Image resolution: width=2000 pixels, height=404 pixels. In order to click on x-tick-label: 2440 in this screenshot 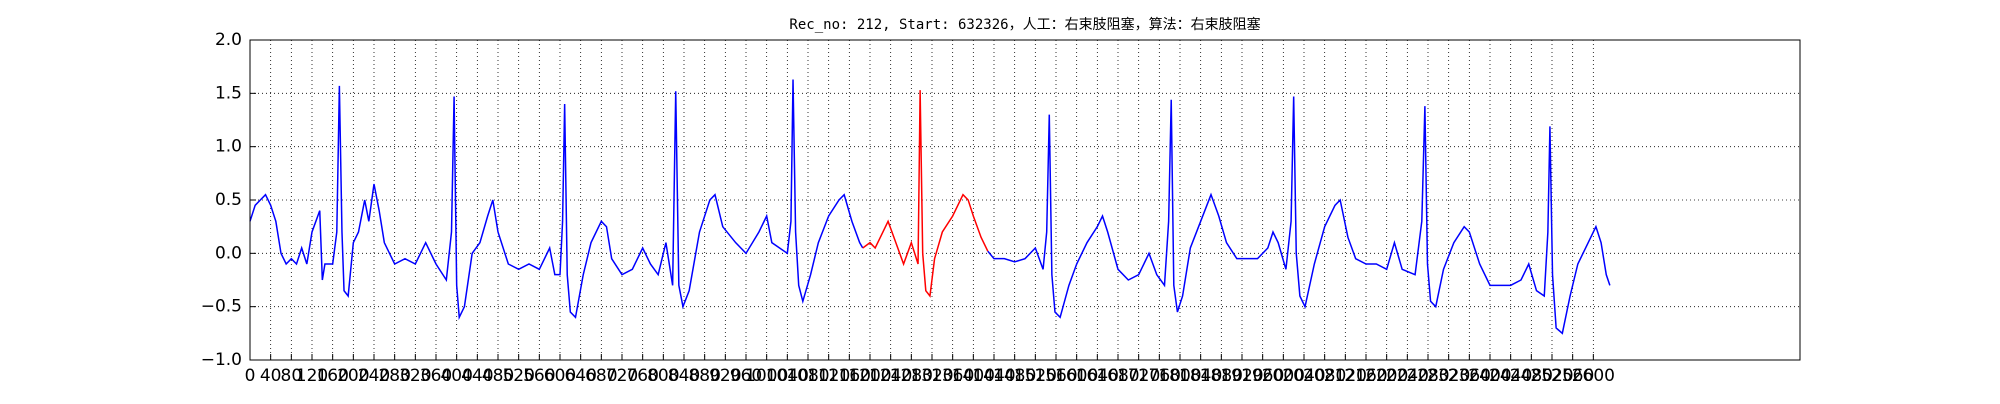, I will do `click(1510, 376)`.